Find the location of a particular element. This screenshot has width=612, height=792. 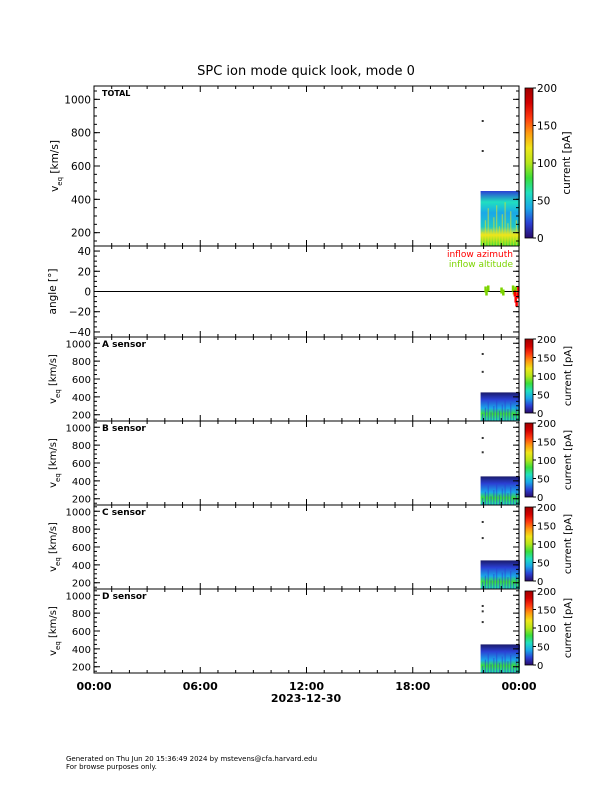

legend-inflow-altitude: inflow altitude is located at coordinates (481, 265).